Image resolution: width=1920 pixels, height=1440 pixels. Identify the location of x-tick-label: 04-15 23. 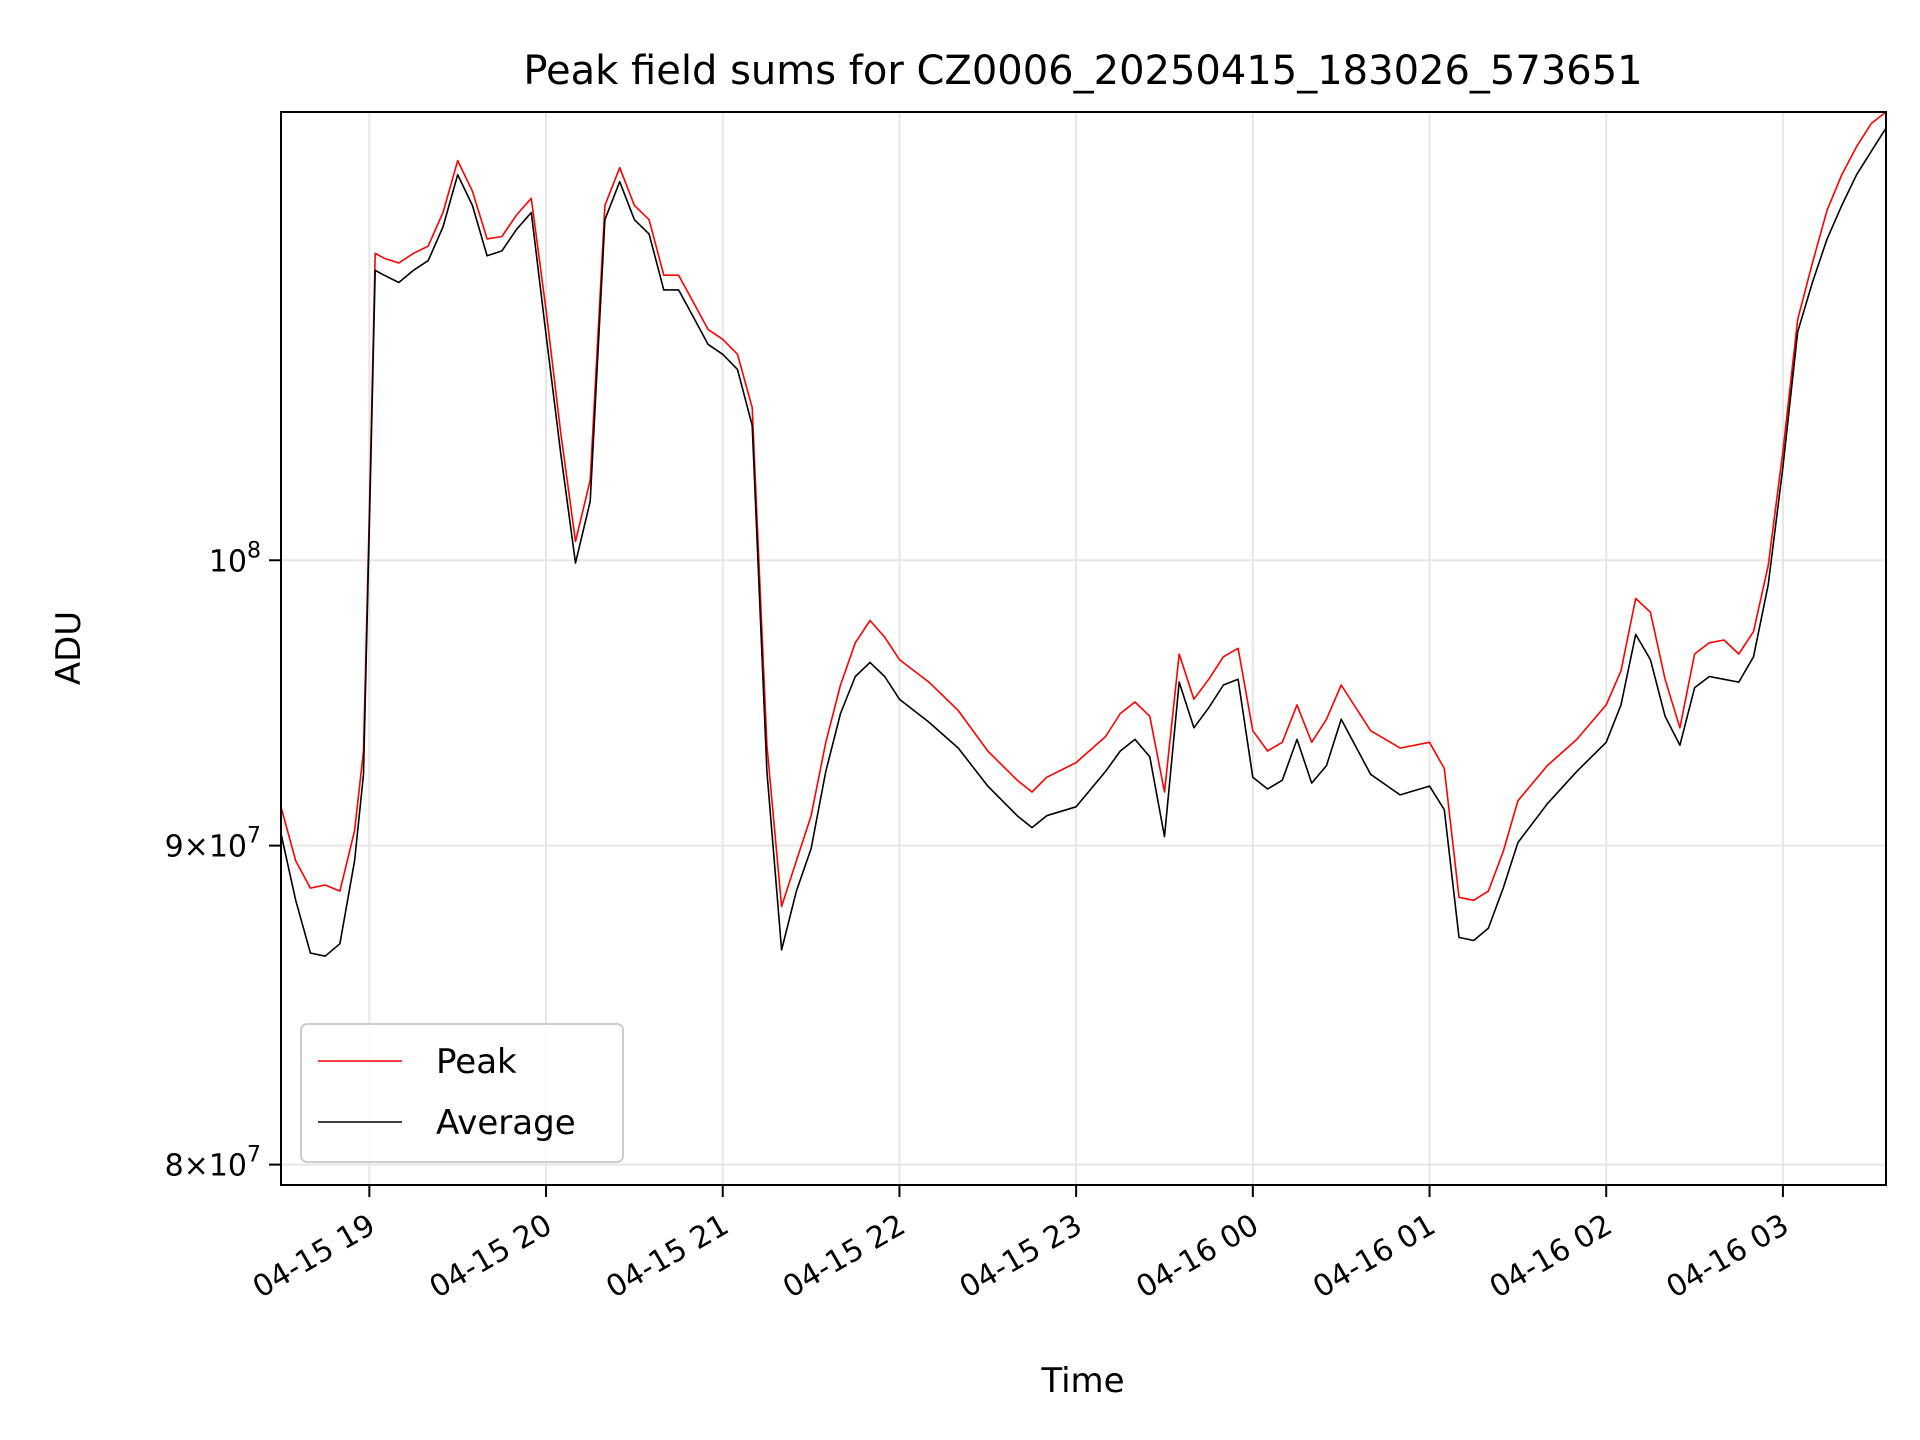
(1021, 1257).